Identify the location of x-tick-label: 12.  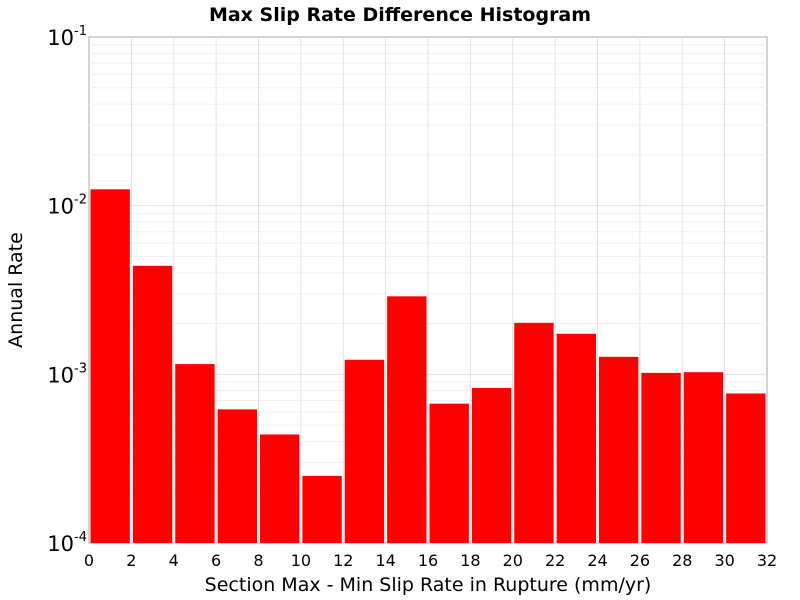
(343, 560).